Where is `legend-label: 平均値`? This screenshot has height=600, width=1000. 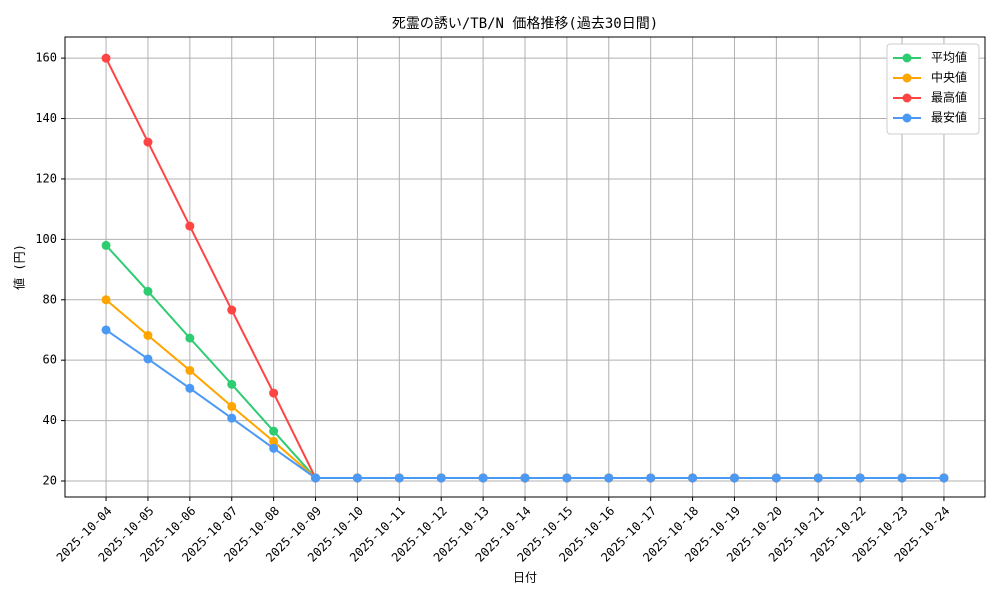
legend-label: 平均値 is located at coordinates (949, 57).